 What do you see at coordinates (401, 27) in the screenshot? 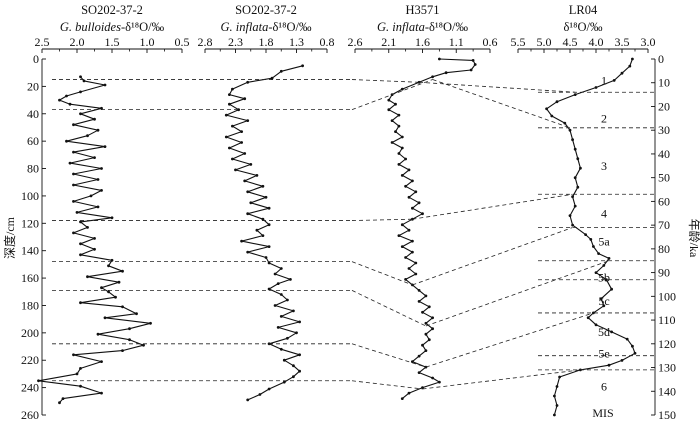
I see `panel-3-species: G. inflata` at bounding box center [401, 27].